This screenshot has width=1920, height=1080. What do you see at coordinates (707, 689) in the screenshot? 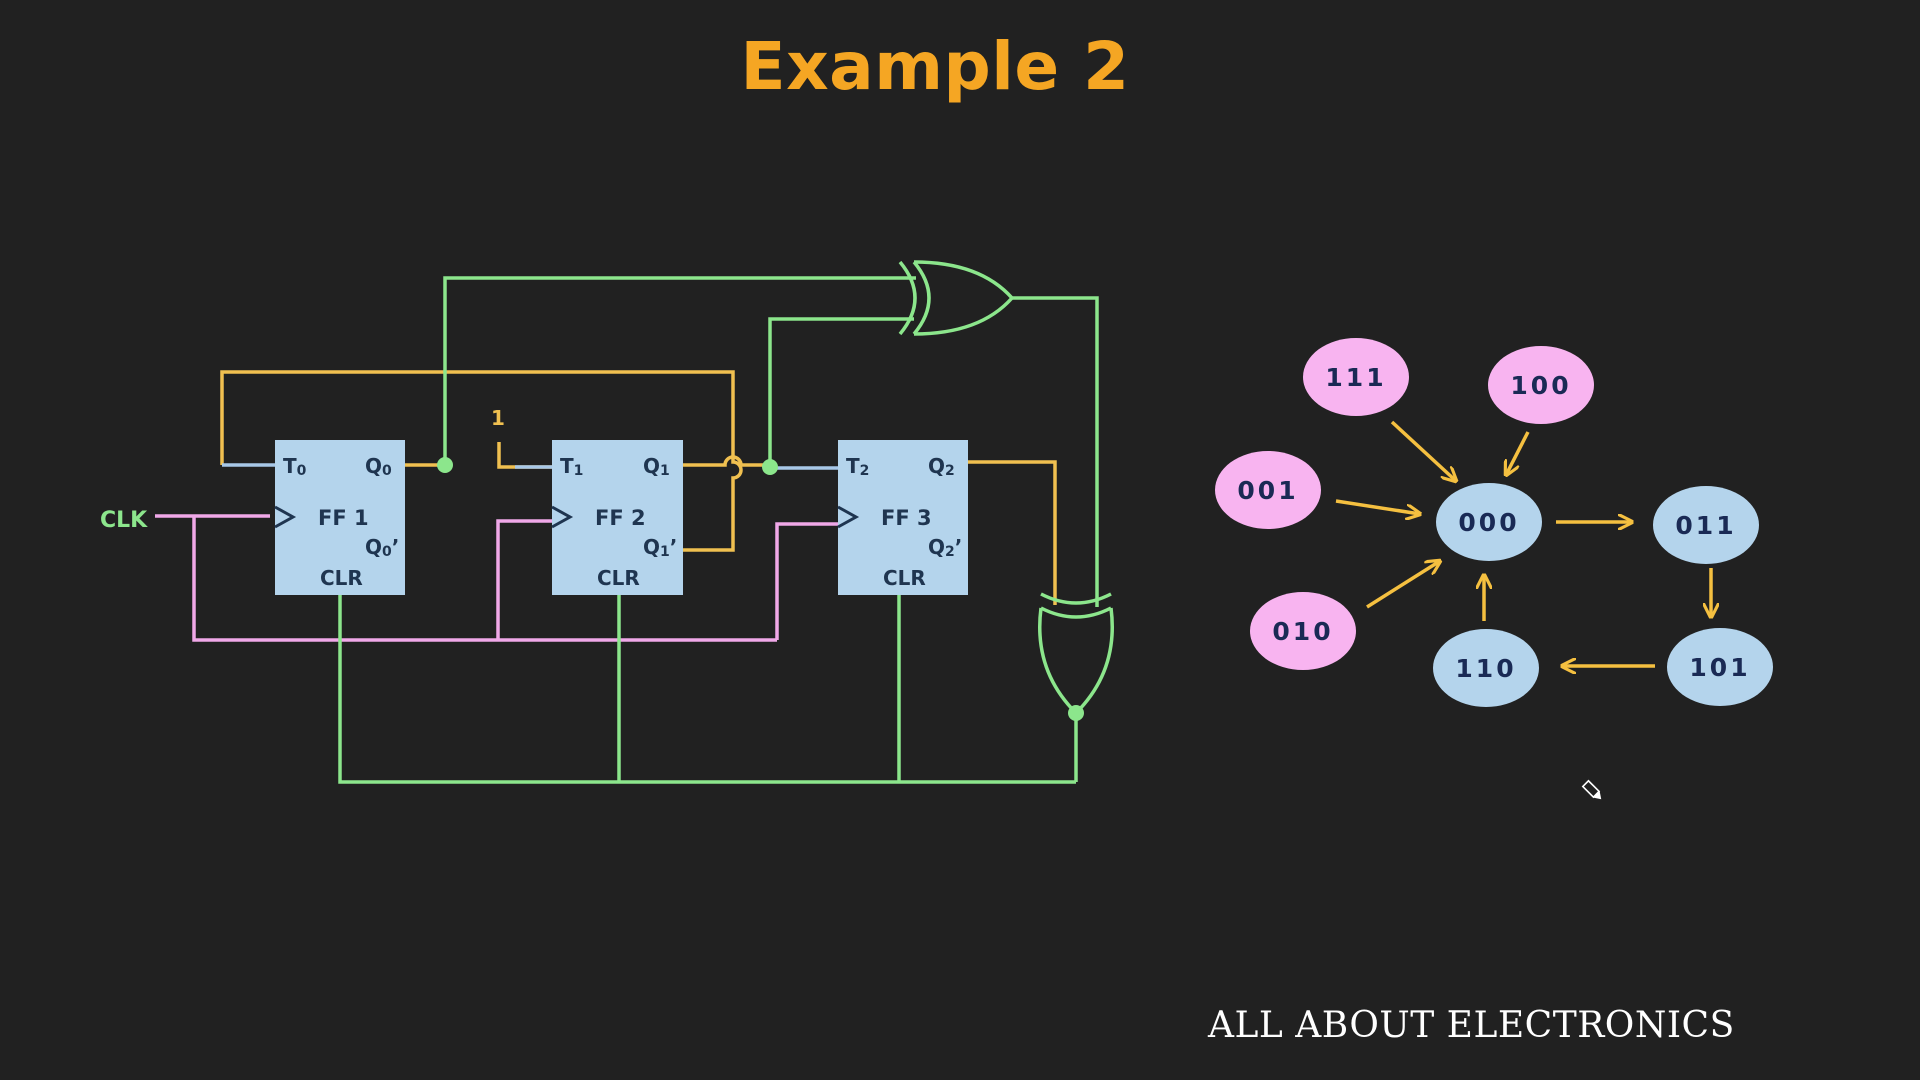
I see `wire-clr-bus` at bounding box center [707, 689].